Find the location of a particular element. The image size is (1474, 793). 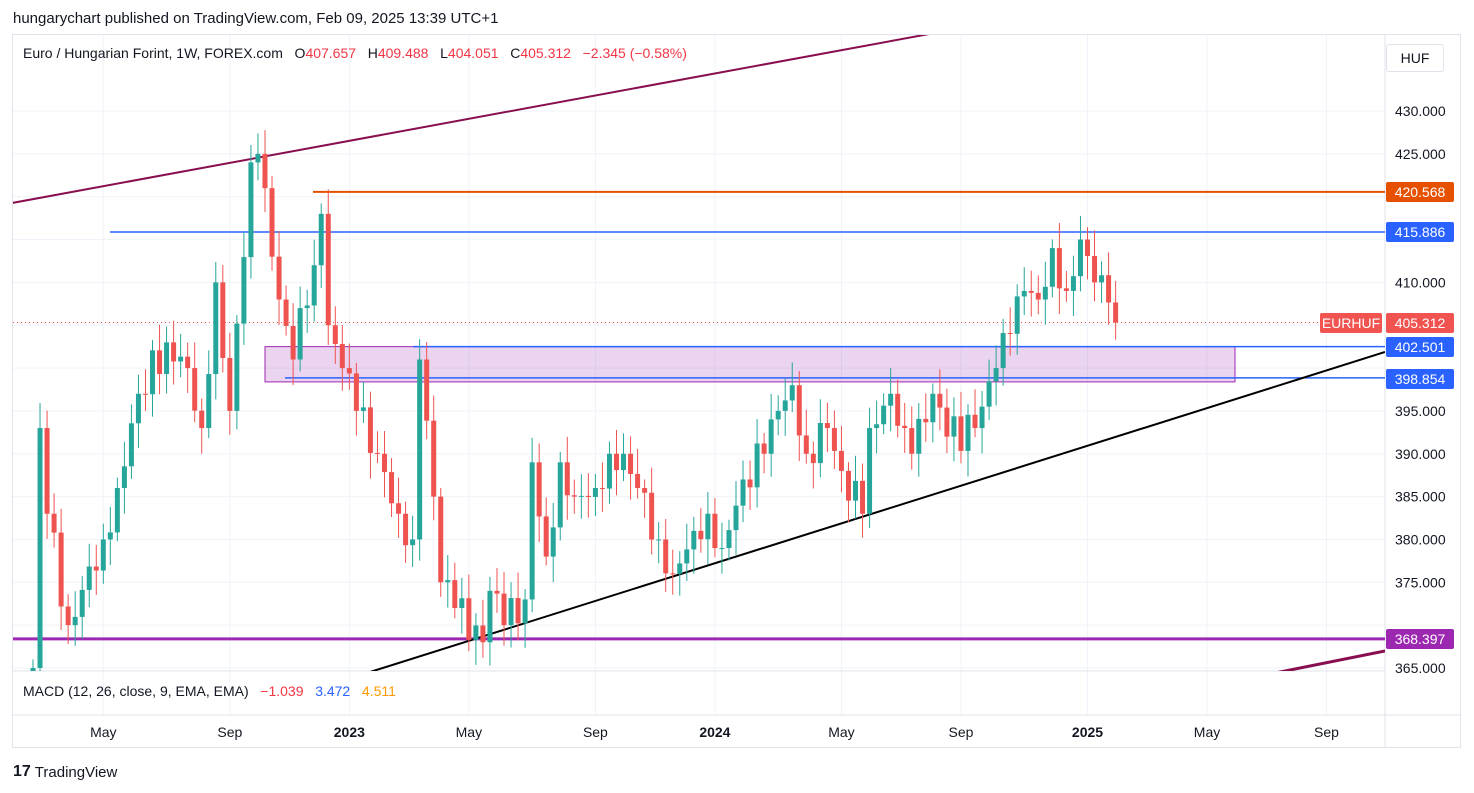

high-value: 409.488 is located at coordinates (403, 53).